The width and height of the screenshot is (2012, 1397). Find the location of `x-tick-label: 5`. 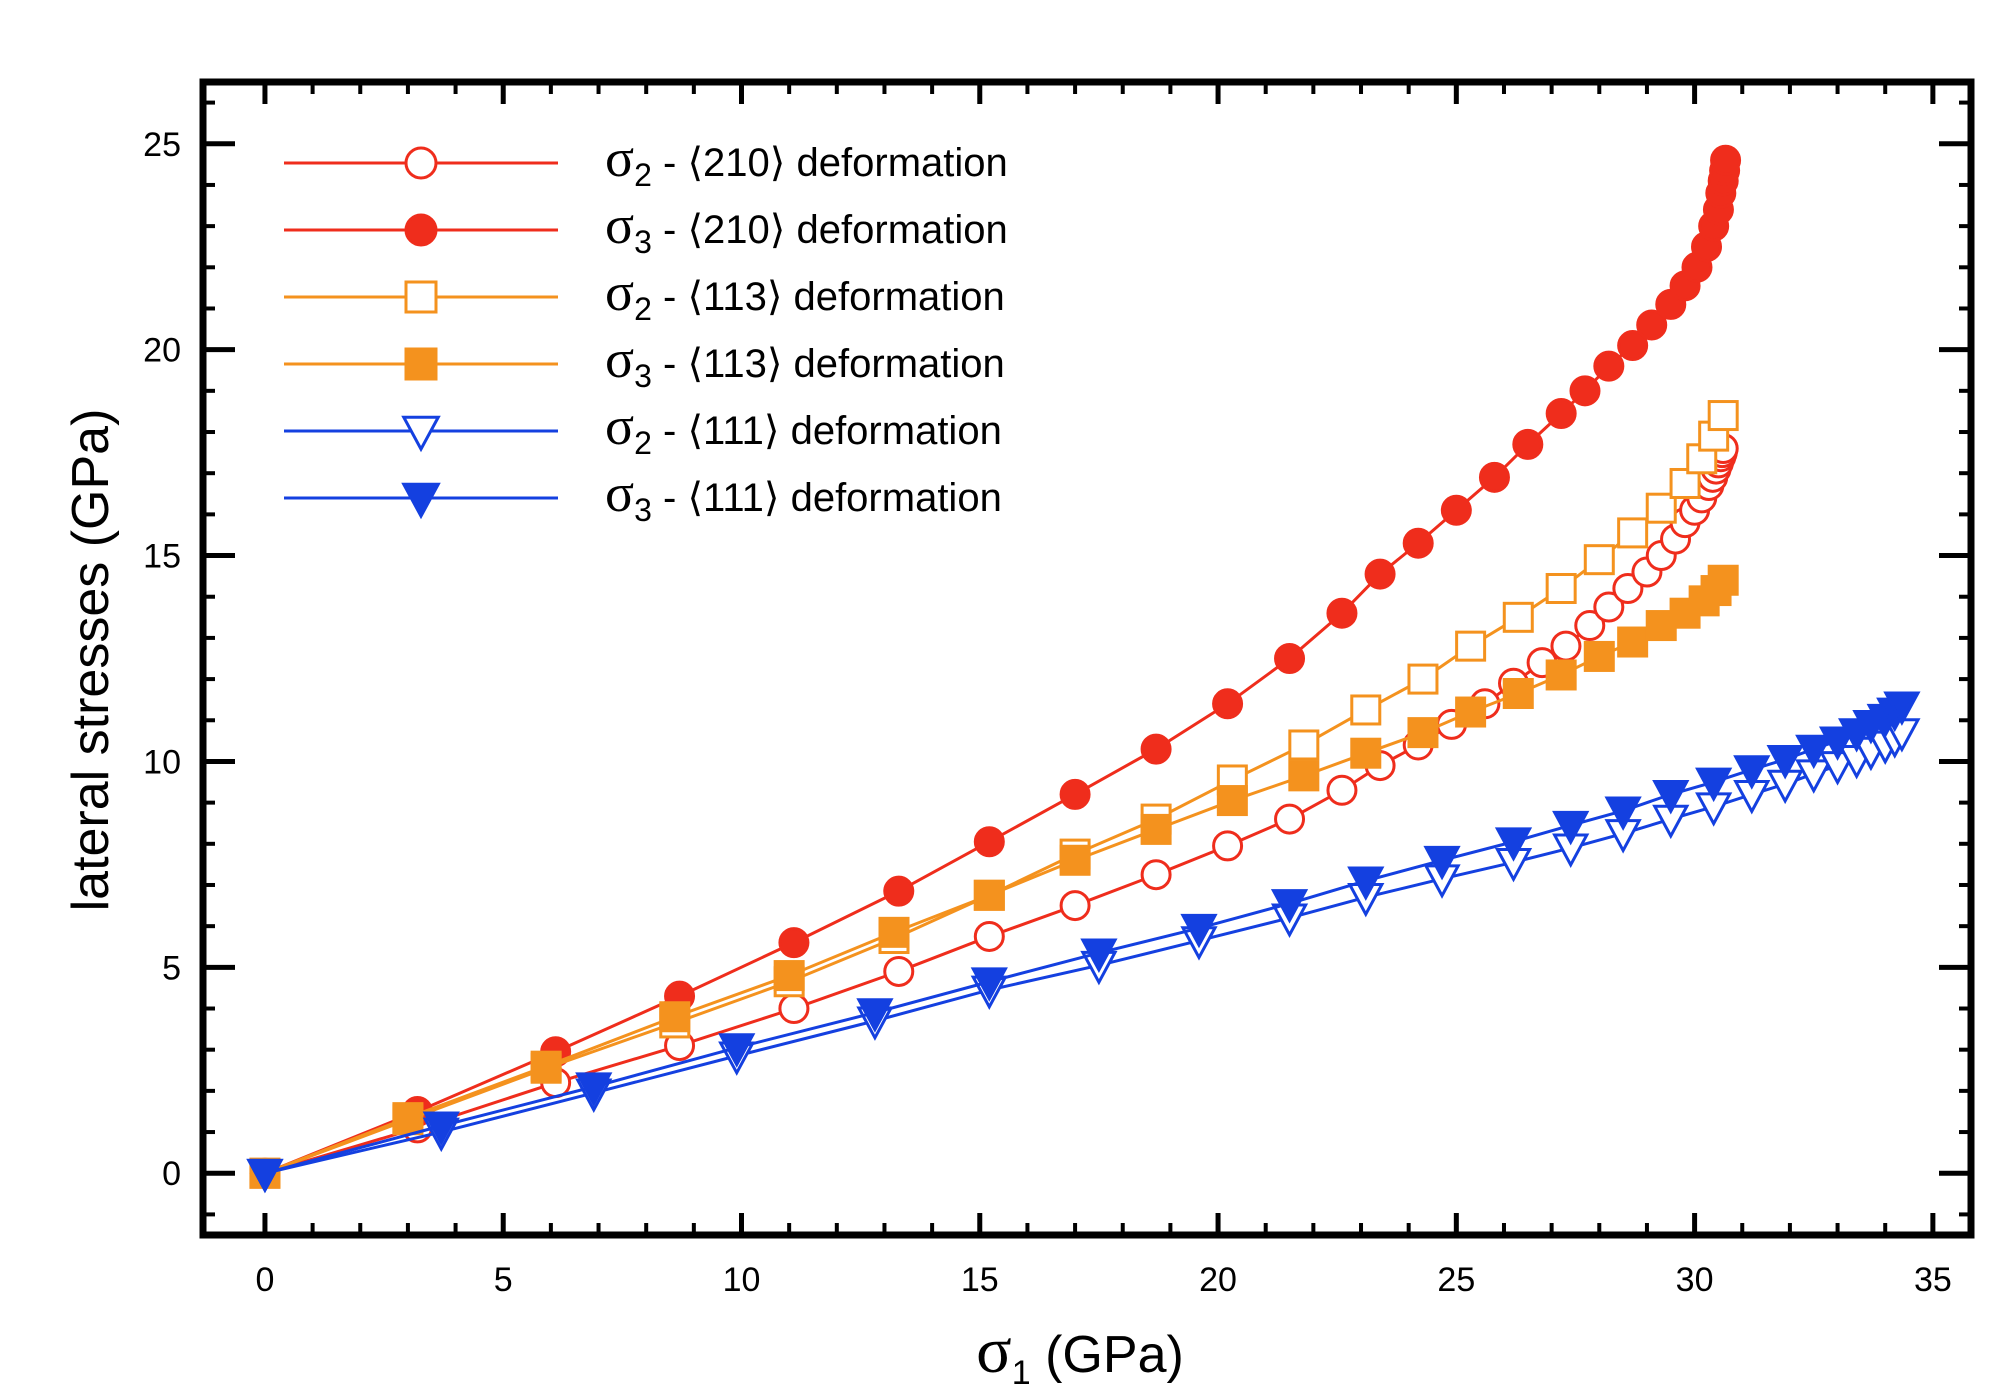

x-tick-label: 5 is located at coordinates (503, 1280).